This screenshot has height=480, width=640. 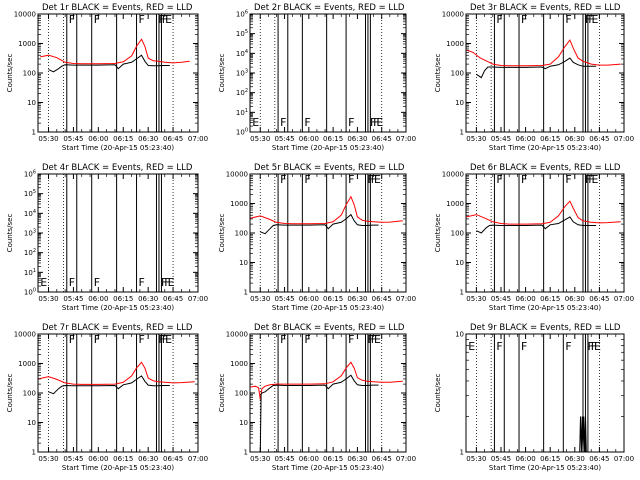 I want to click on panel-title: Det 7r BLACK = Events, RED = LLD, so click(x=117, y=328).